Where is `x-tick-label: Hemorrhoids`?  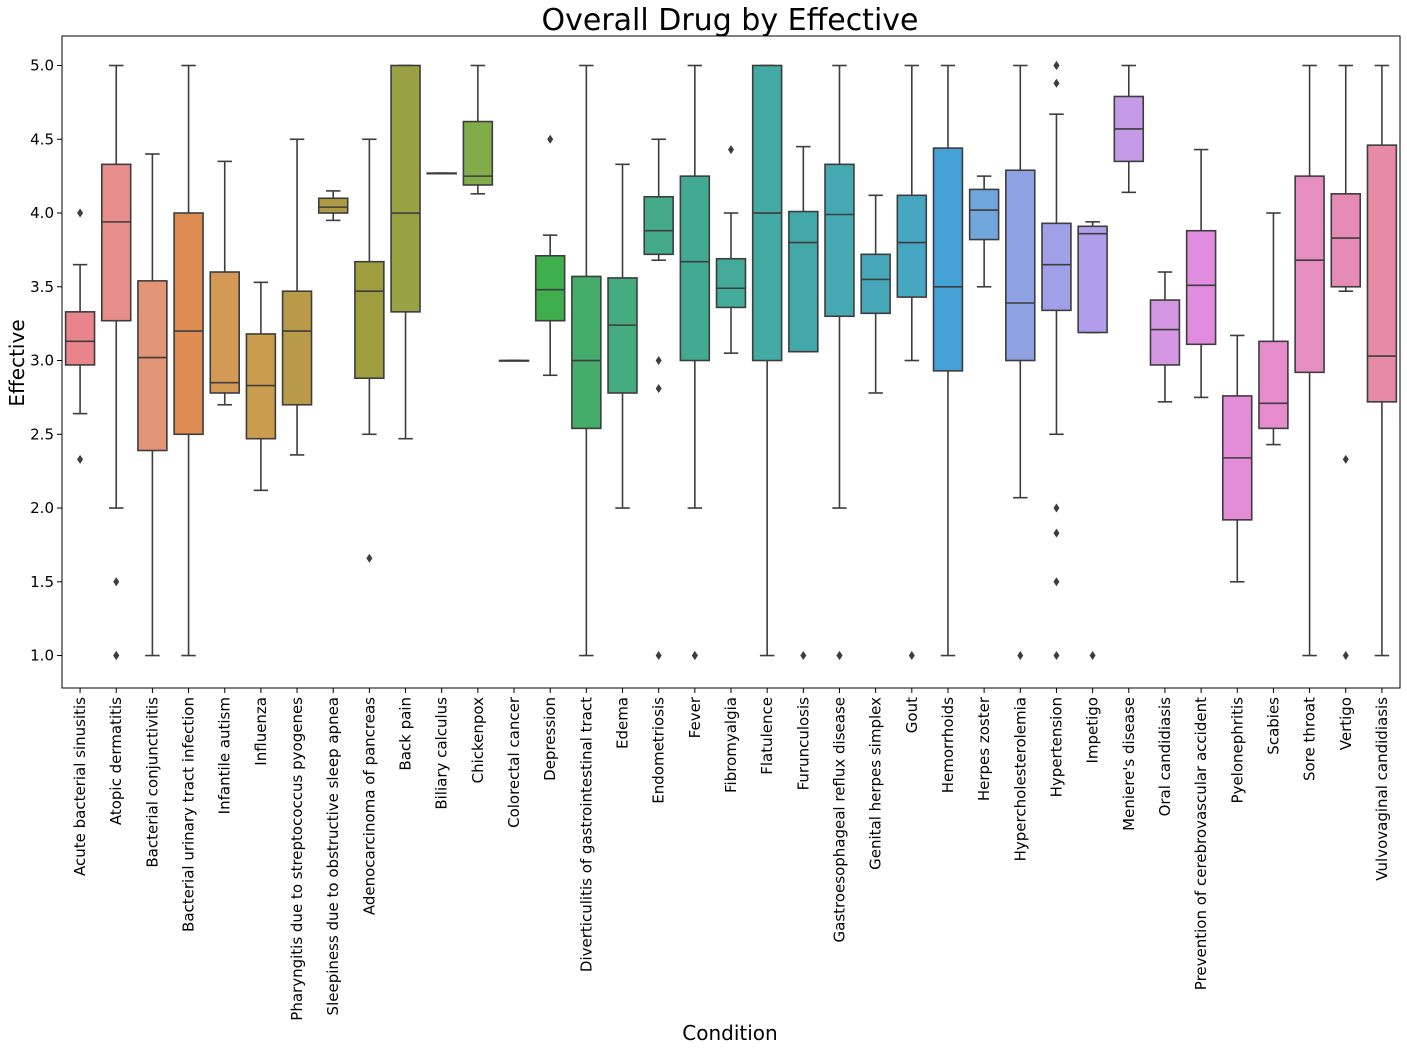
x-tick-label: Hemorrhoids is located at coordinates (948, 745).